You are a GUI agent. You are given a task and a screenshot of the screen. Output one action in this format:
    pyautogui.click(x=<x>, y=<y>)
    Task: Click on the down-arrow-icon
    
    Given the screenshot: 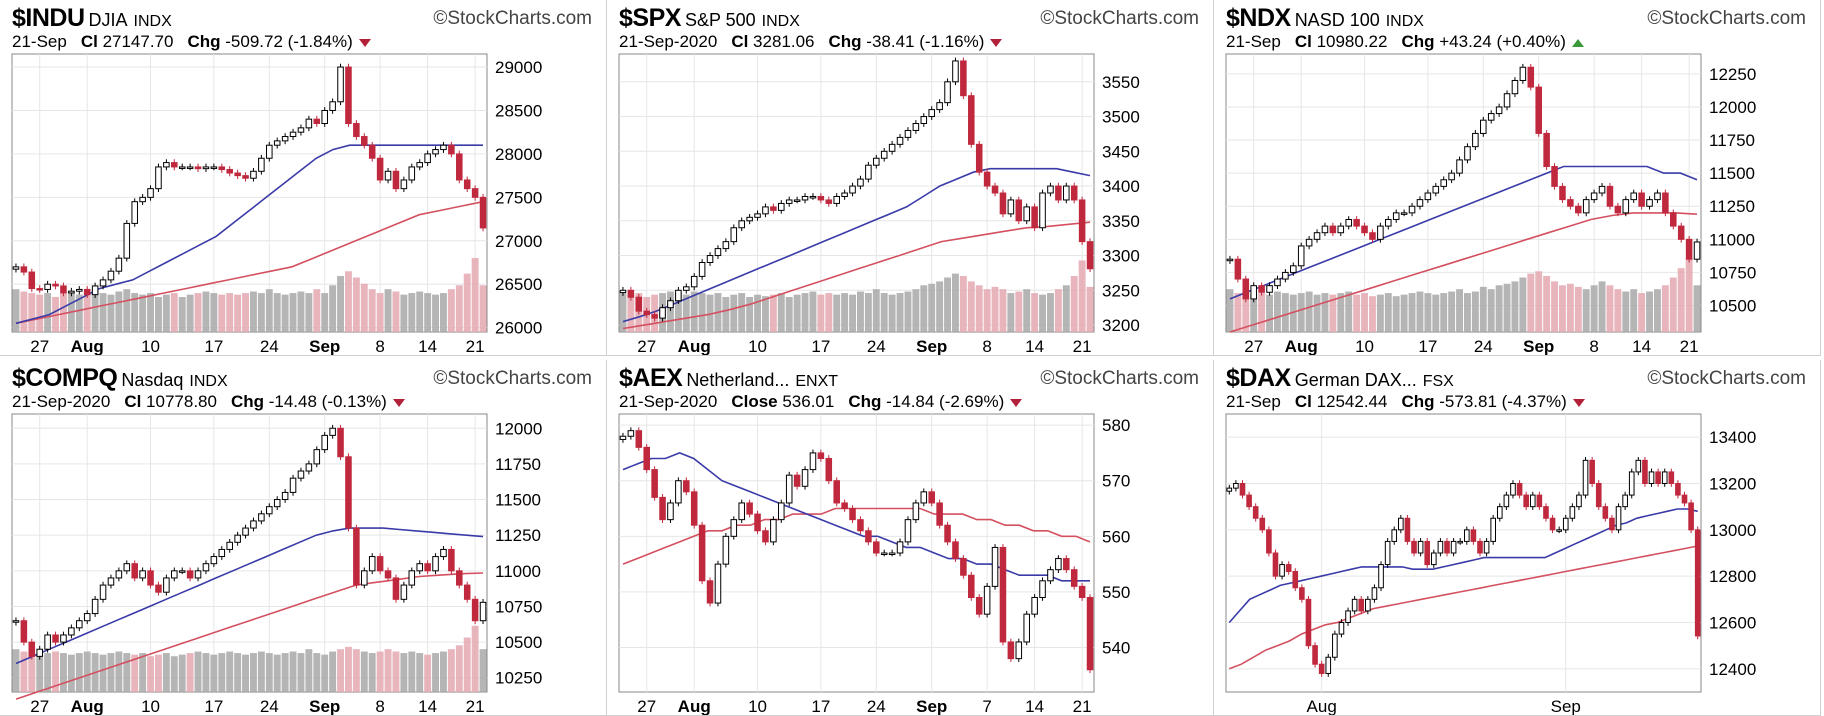 What is the action you would take?
    pyautogui.click(x=996, y=42)
    